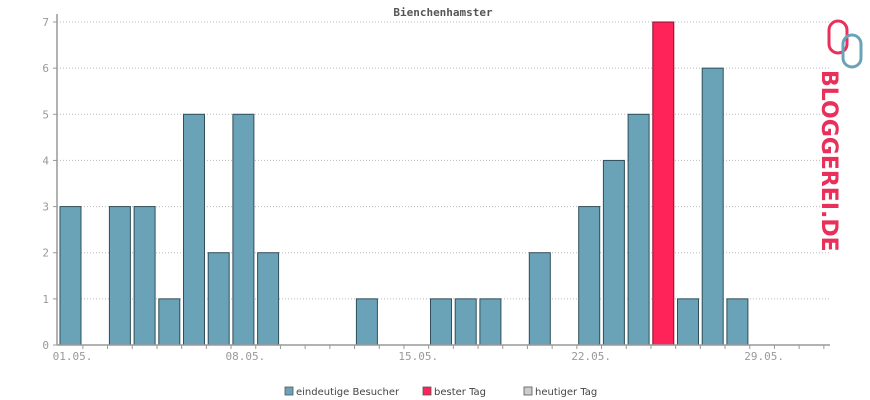 The image size is (870, 400). Describe the element at coordinates (45, 299) in the screenshot. I see `y-tick-label: 1` at that location.